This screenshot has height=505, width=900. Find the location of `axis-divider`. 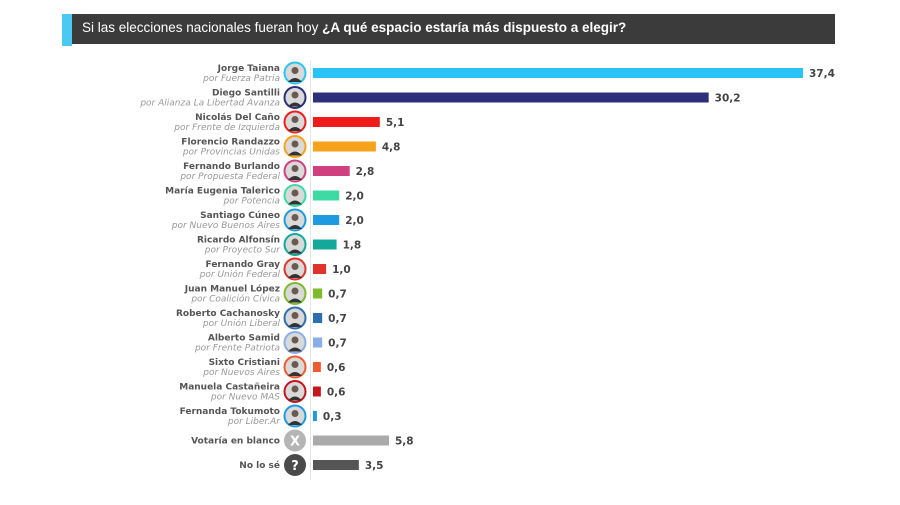

axis-divider is located at coordinates (310, 270).